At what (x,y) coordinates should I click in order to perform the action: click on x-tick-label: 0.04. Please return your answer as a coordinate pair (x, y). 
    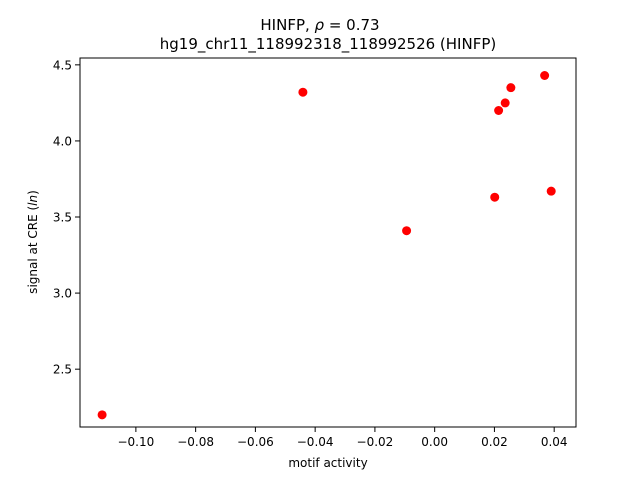
    Looking at the image, I should click on (554, 442).